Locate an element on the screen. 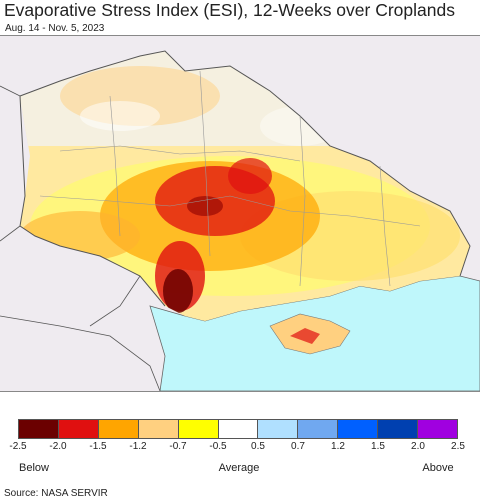 Image resolution: width=480 pixels, height=503 pixels. esi-color-legend is located at coordinates (238, 429).